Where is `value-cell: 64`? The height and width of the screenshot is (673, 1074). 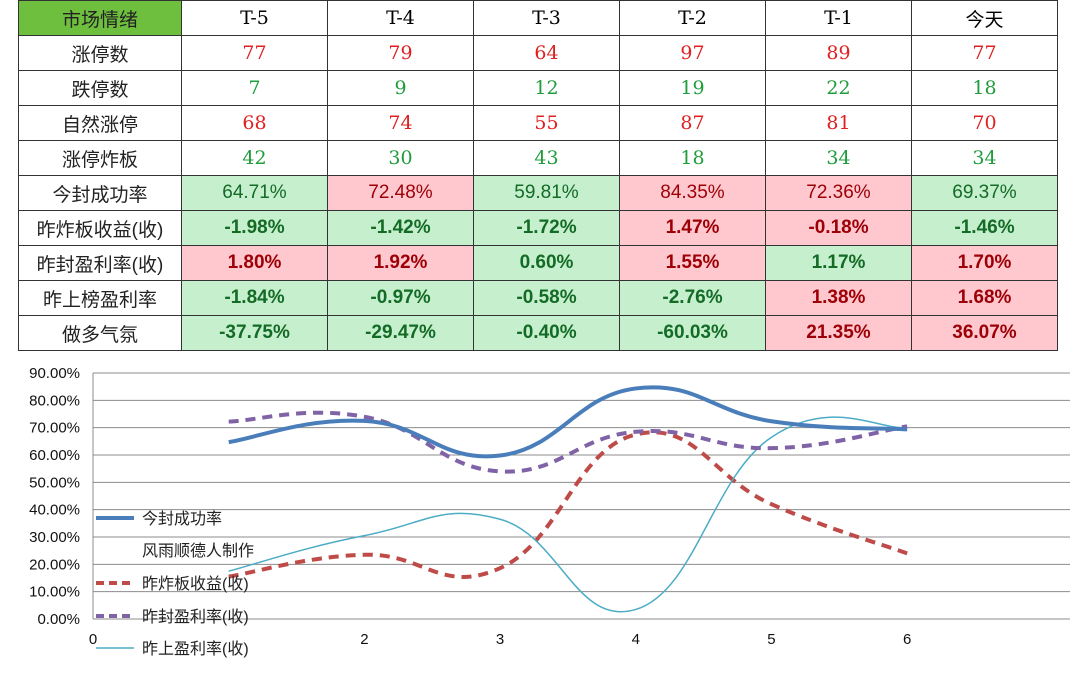 value-cell: 64 is located at coordinates (546, 53).